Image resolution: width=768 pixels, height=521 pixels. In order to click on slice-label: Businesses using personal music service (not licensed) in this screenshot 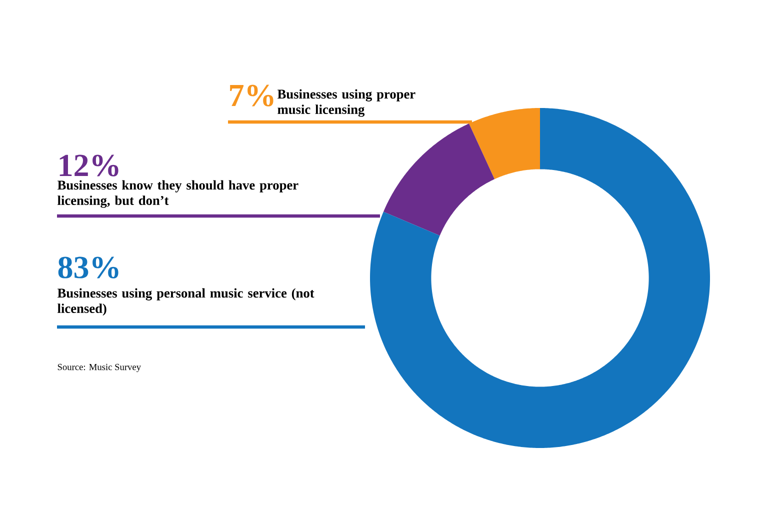, I will do `click(186, 302)`.